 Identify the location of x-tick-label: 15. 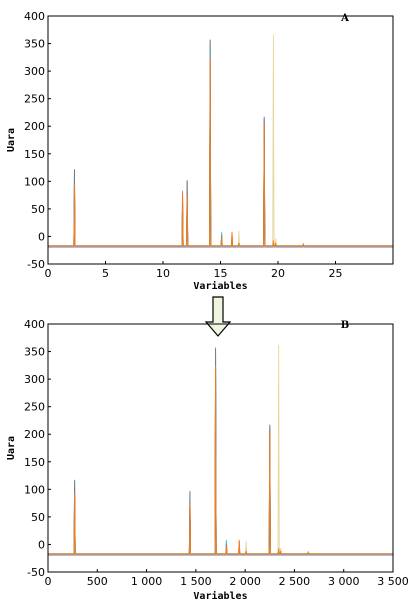
(221, 273).